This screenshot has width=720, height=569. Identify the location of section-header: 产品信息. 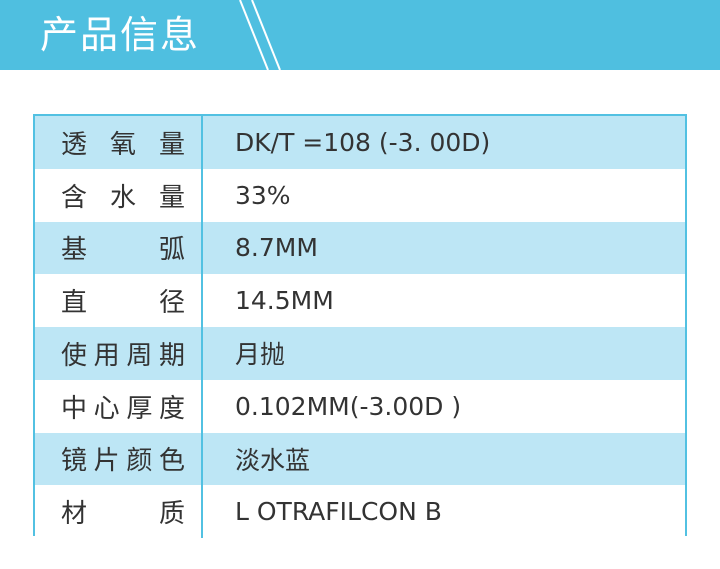
(360, 35).